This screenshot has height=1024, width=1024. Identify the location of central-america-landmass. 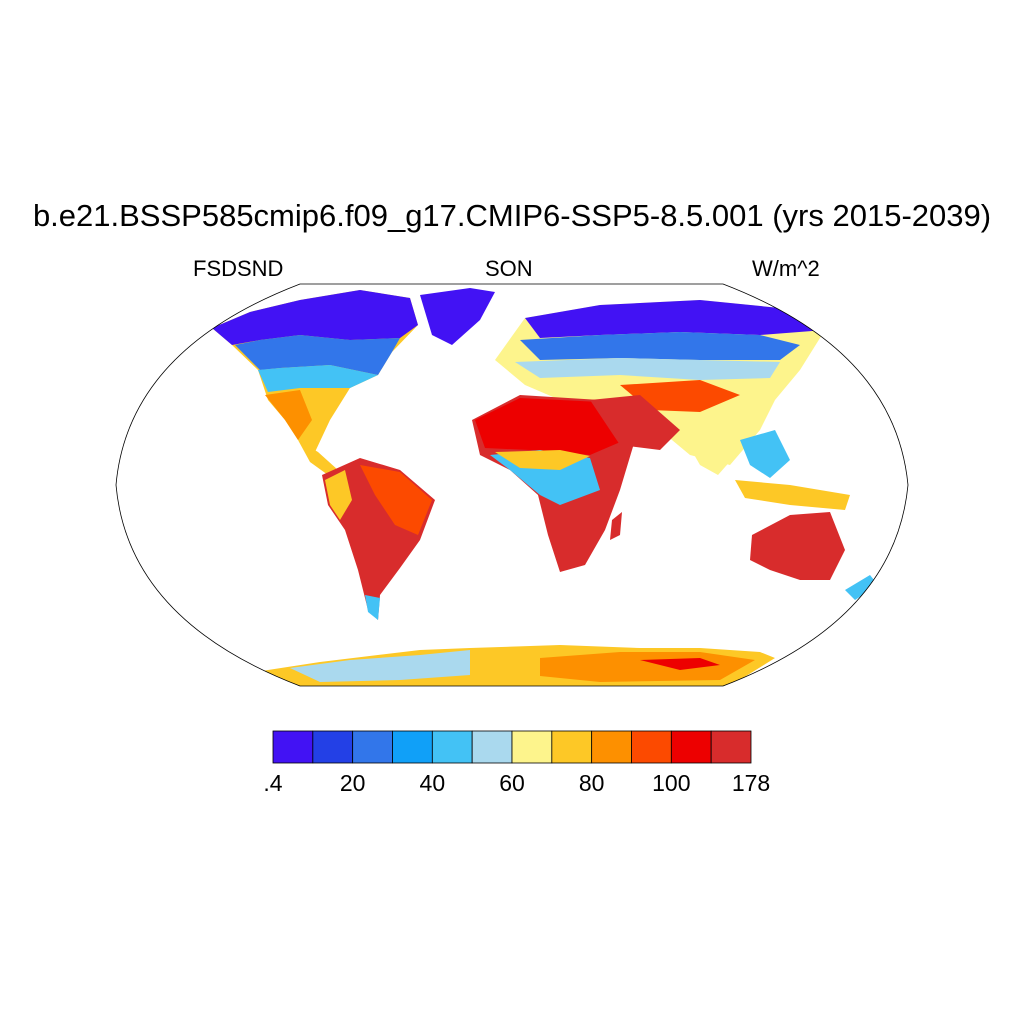
(318, 457).